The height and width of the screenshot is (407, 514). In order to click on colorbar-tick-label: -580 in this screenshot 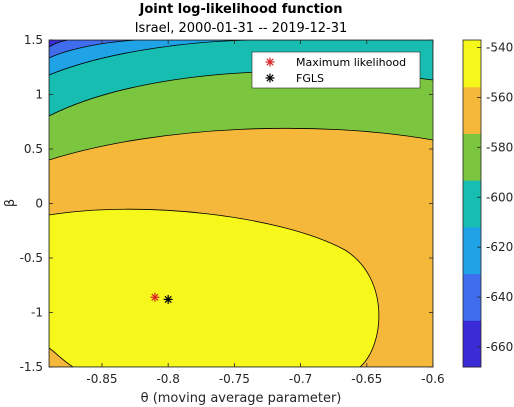, I will do `click(499, 147)`.